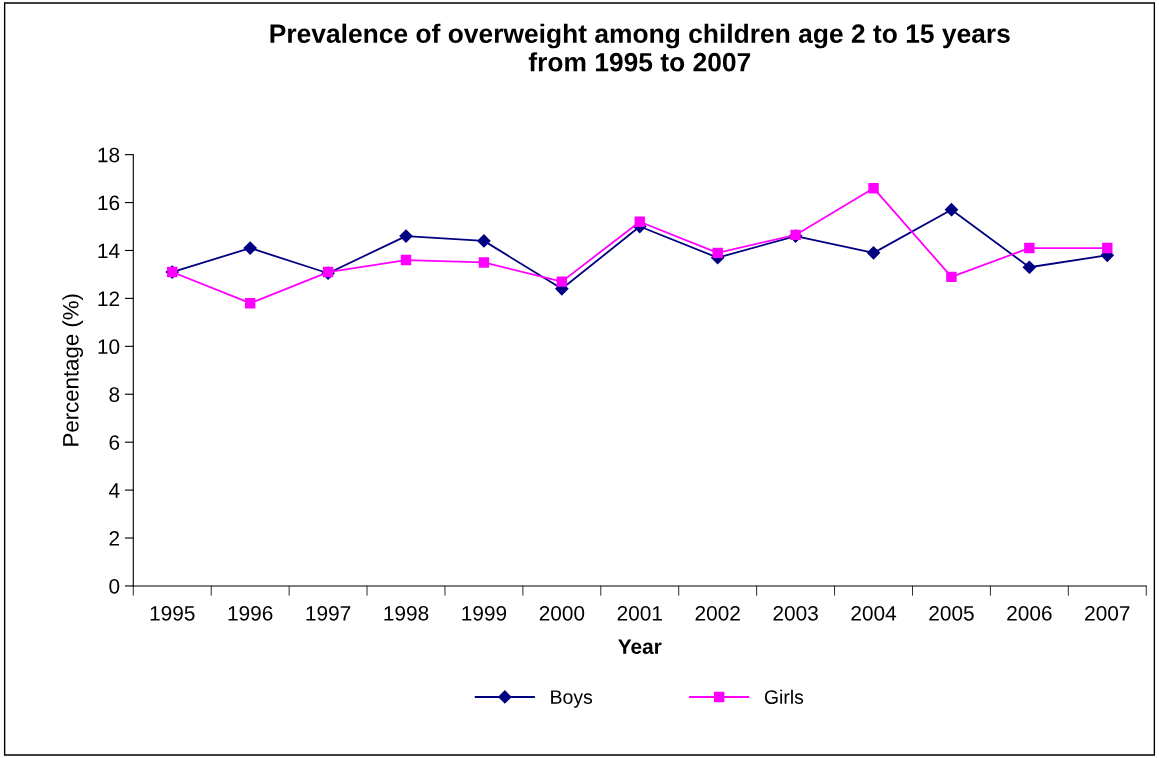 This screenshot has height=758, width=1159. Describe the element at coordinates (109, 155) in the screenshot. I see `y-tick-label: 18` at that location.